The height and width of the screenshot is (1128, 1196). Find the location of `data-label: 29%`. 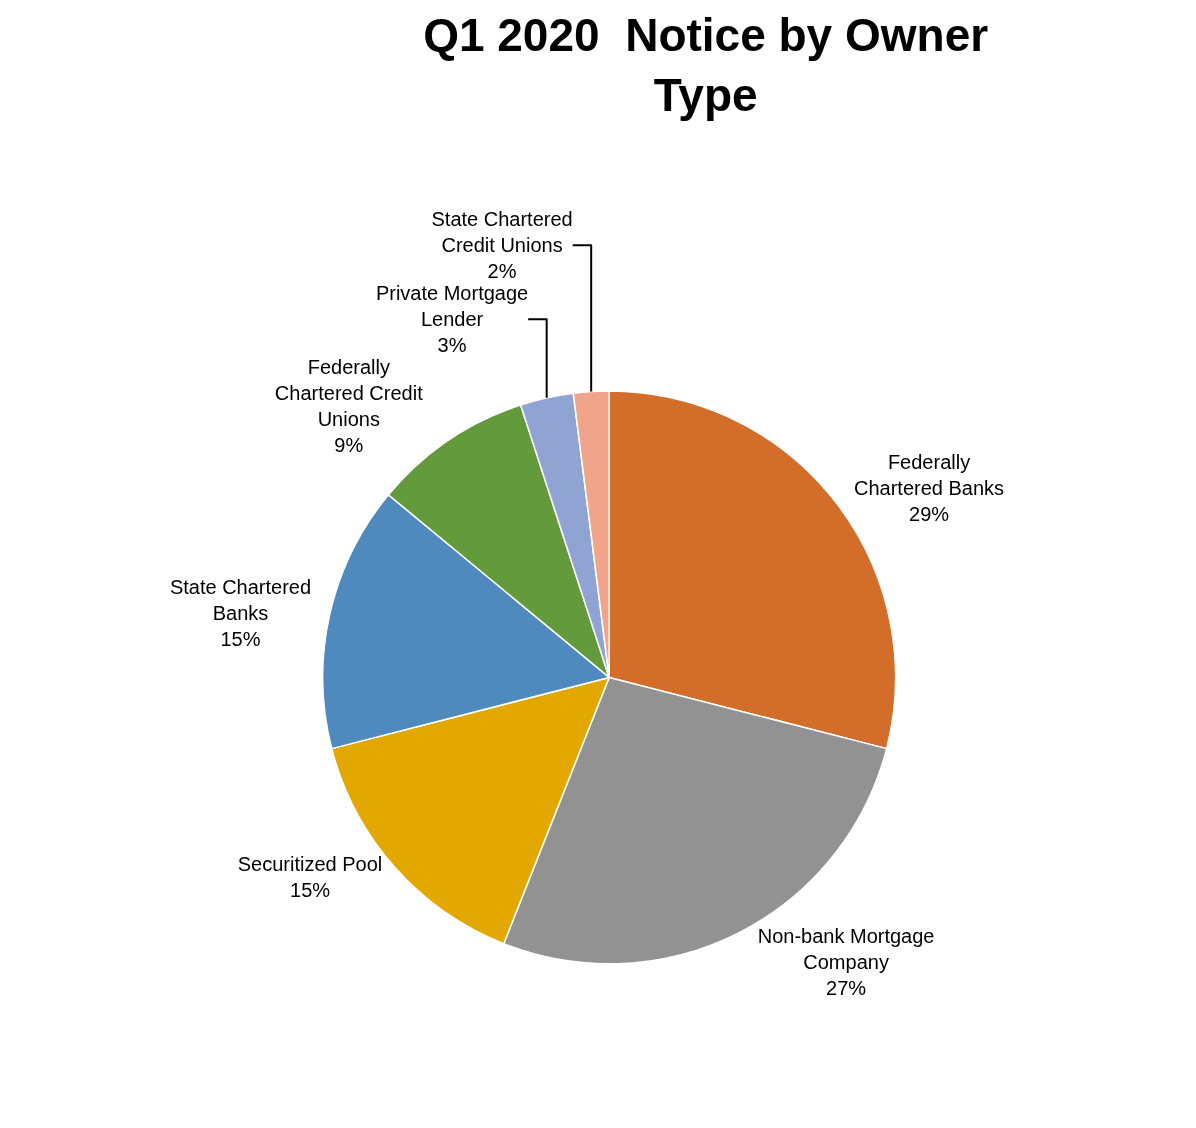

data-label: 29% is located at coordinates (929, 513).